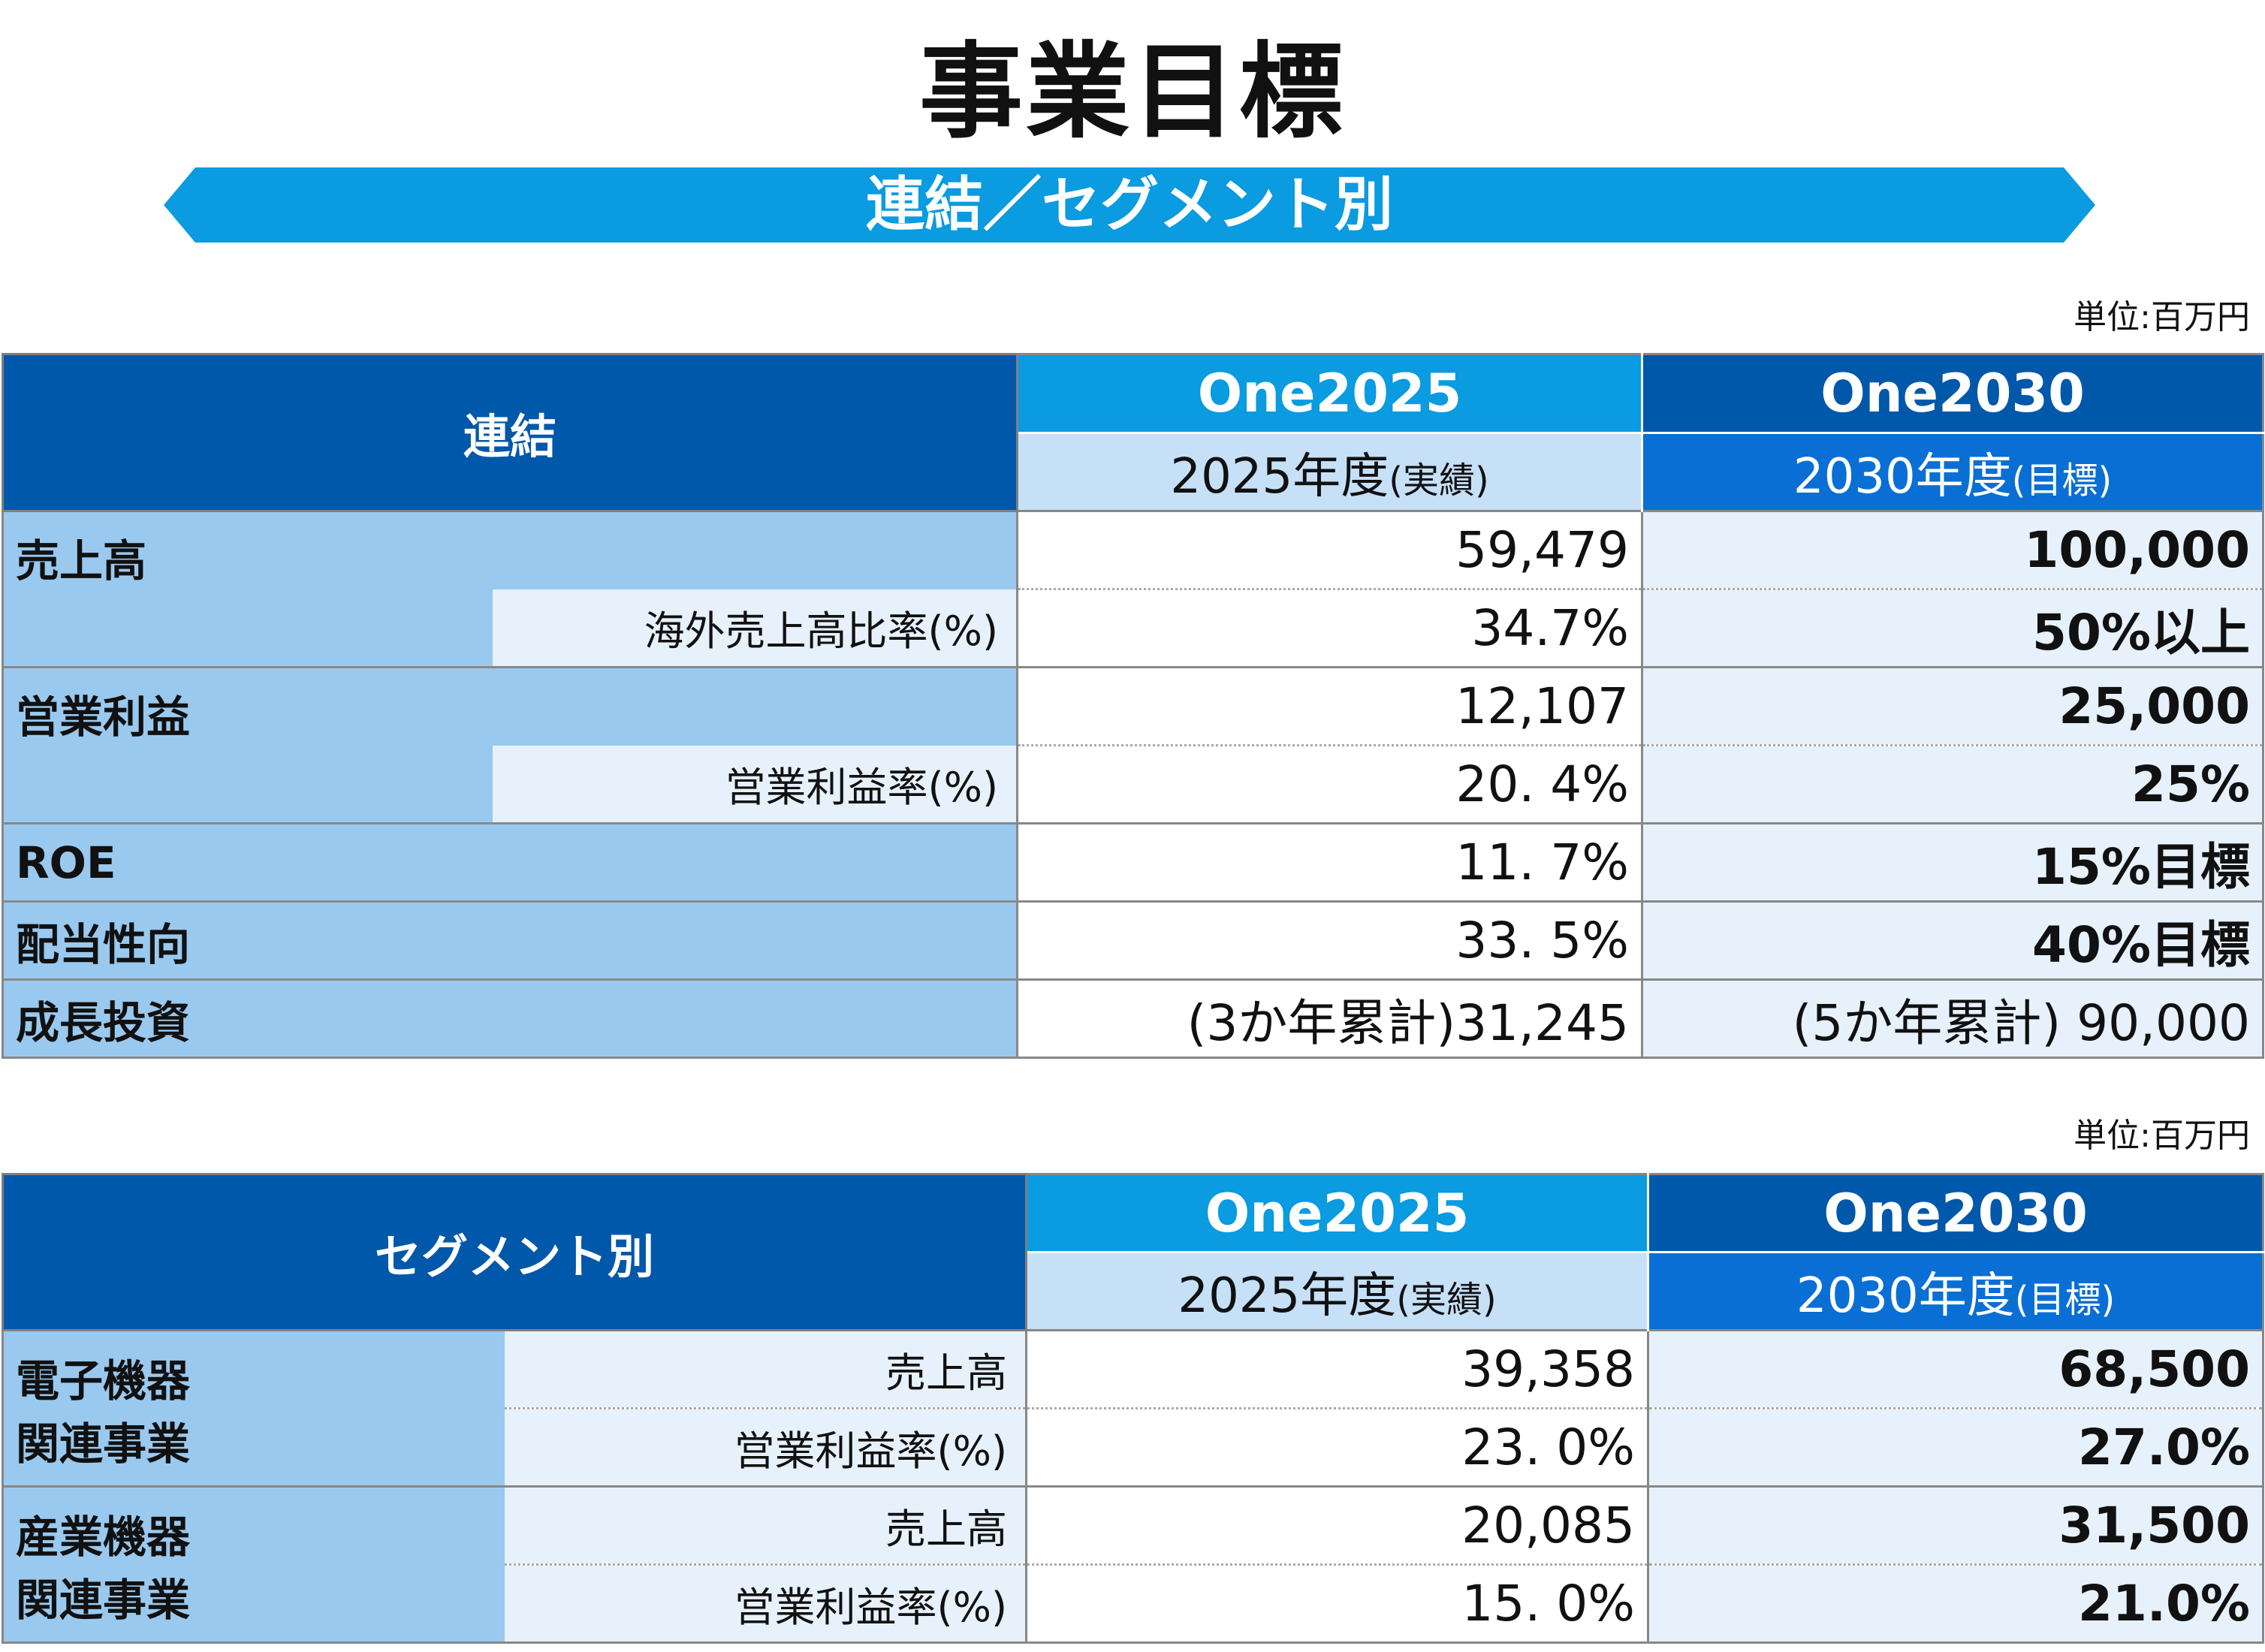  What do you see at coordinates (1132, 92) in the screenshot?
I see `page-title: 事業目標` at bounding box center [1132, 92].